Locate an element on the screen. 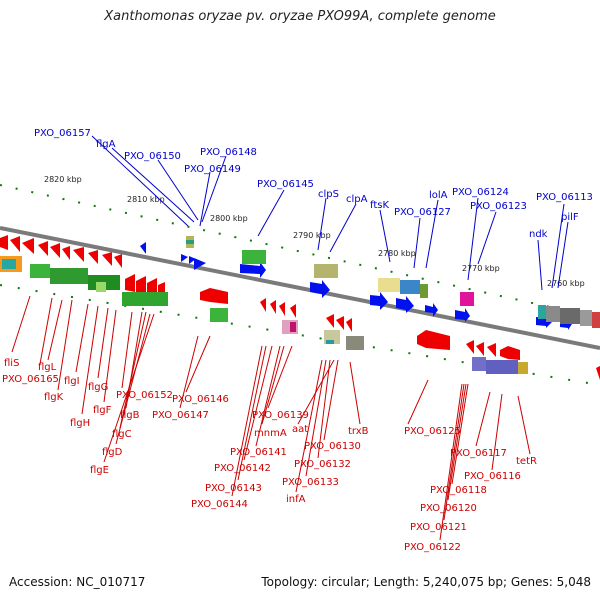 Image resolution: width=600 pixels, height=600 pixels. gene-label-plus: PXO_06157 is located at coordinates (62, 133).